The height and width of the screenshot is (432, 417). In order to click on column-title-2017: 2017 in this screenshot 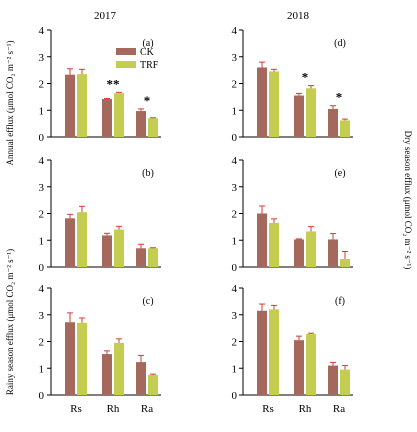, I will do `click(105, 16)`.